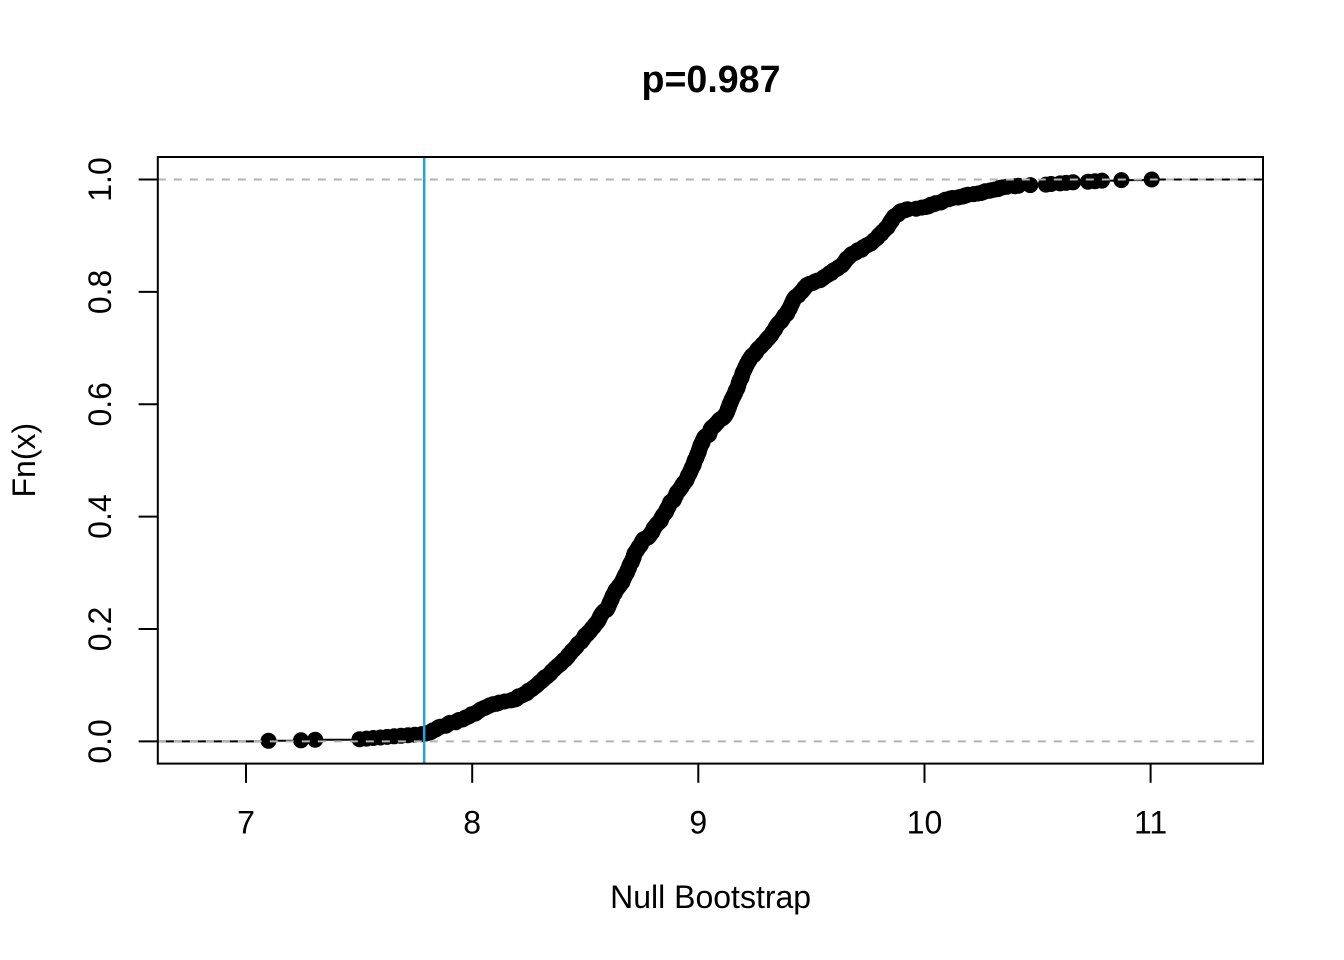 The image size is (1344, 960). Describe the element at coordinates (246, 822) in the screenshot. I see `svg-text: 7` at that location.